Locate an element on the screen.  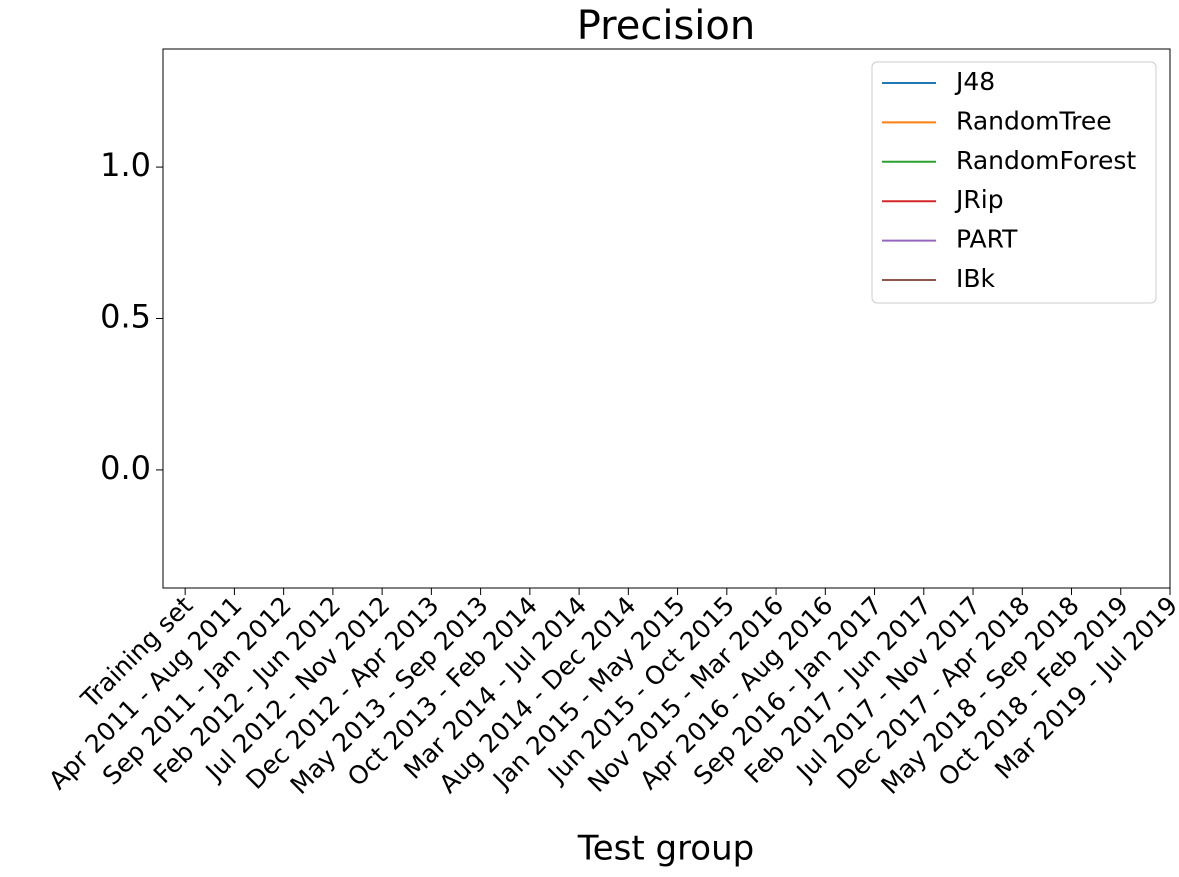
legend-label: RandomTree is located at coordinates (1034, 120).